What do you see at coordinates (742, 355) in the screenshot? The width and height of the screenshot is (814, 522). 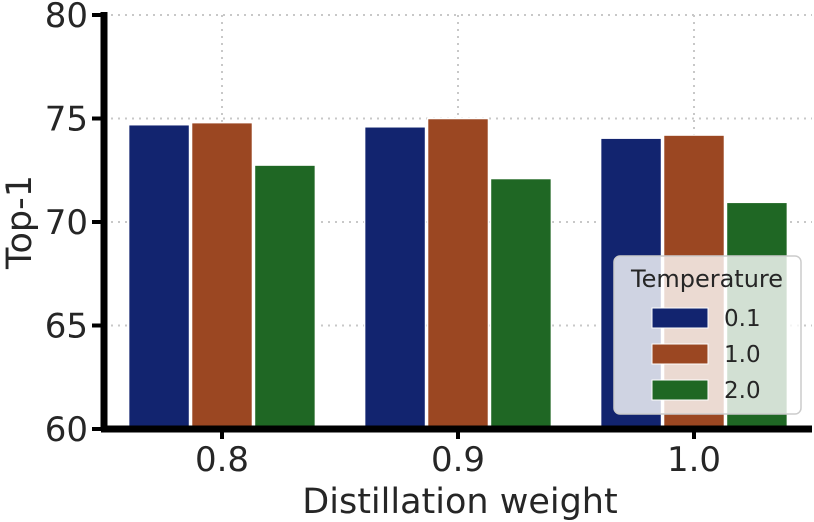 I see `legend-label: 1.0` at bounding box center [742, 355].